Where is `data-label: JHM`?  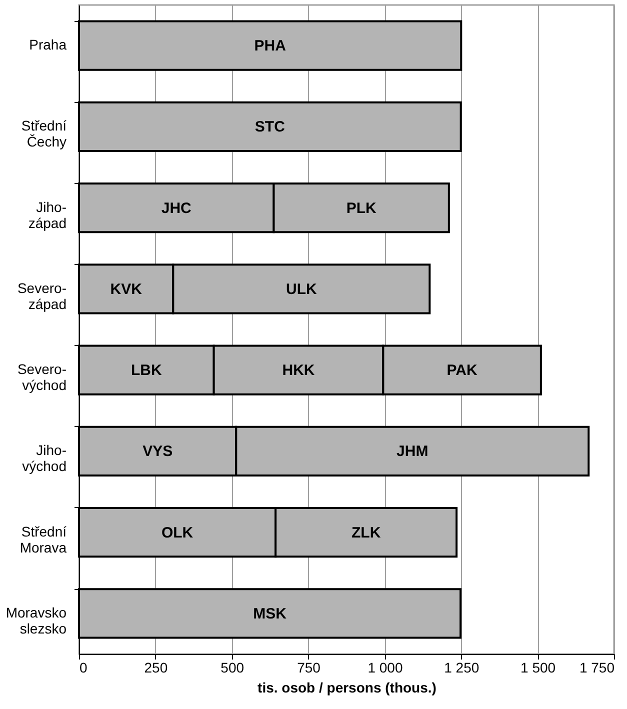 data-label: JHM is located at coordinates (412, 451).